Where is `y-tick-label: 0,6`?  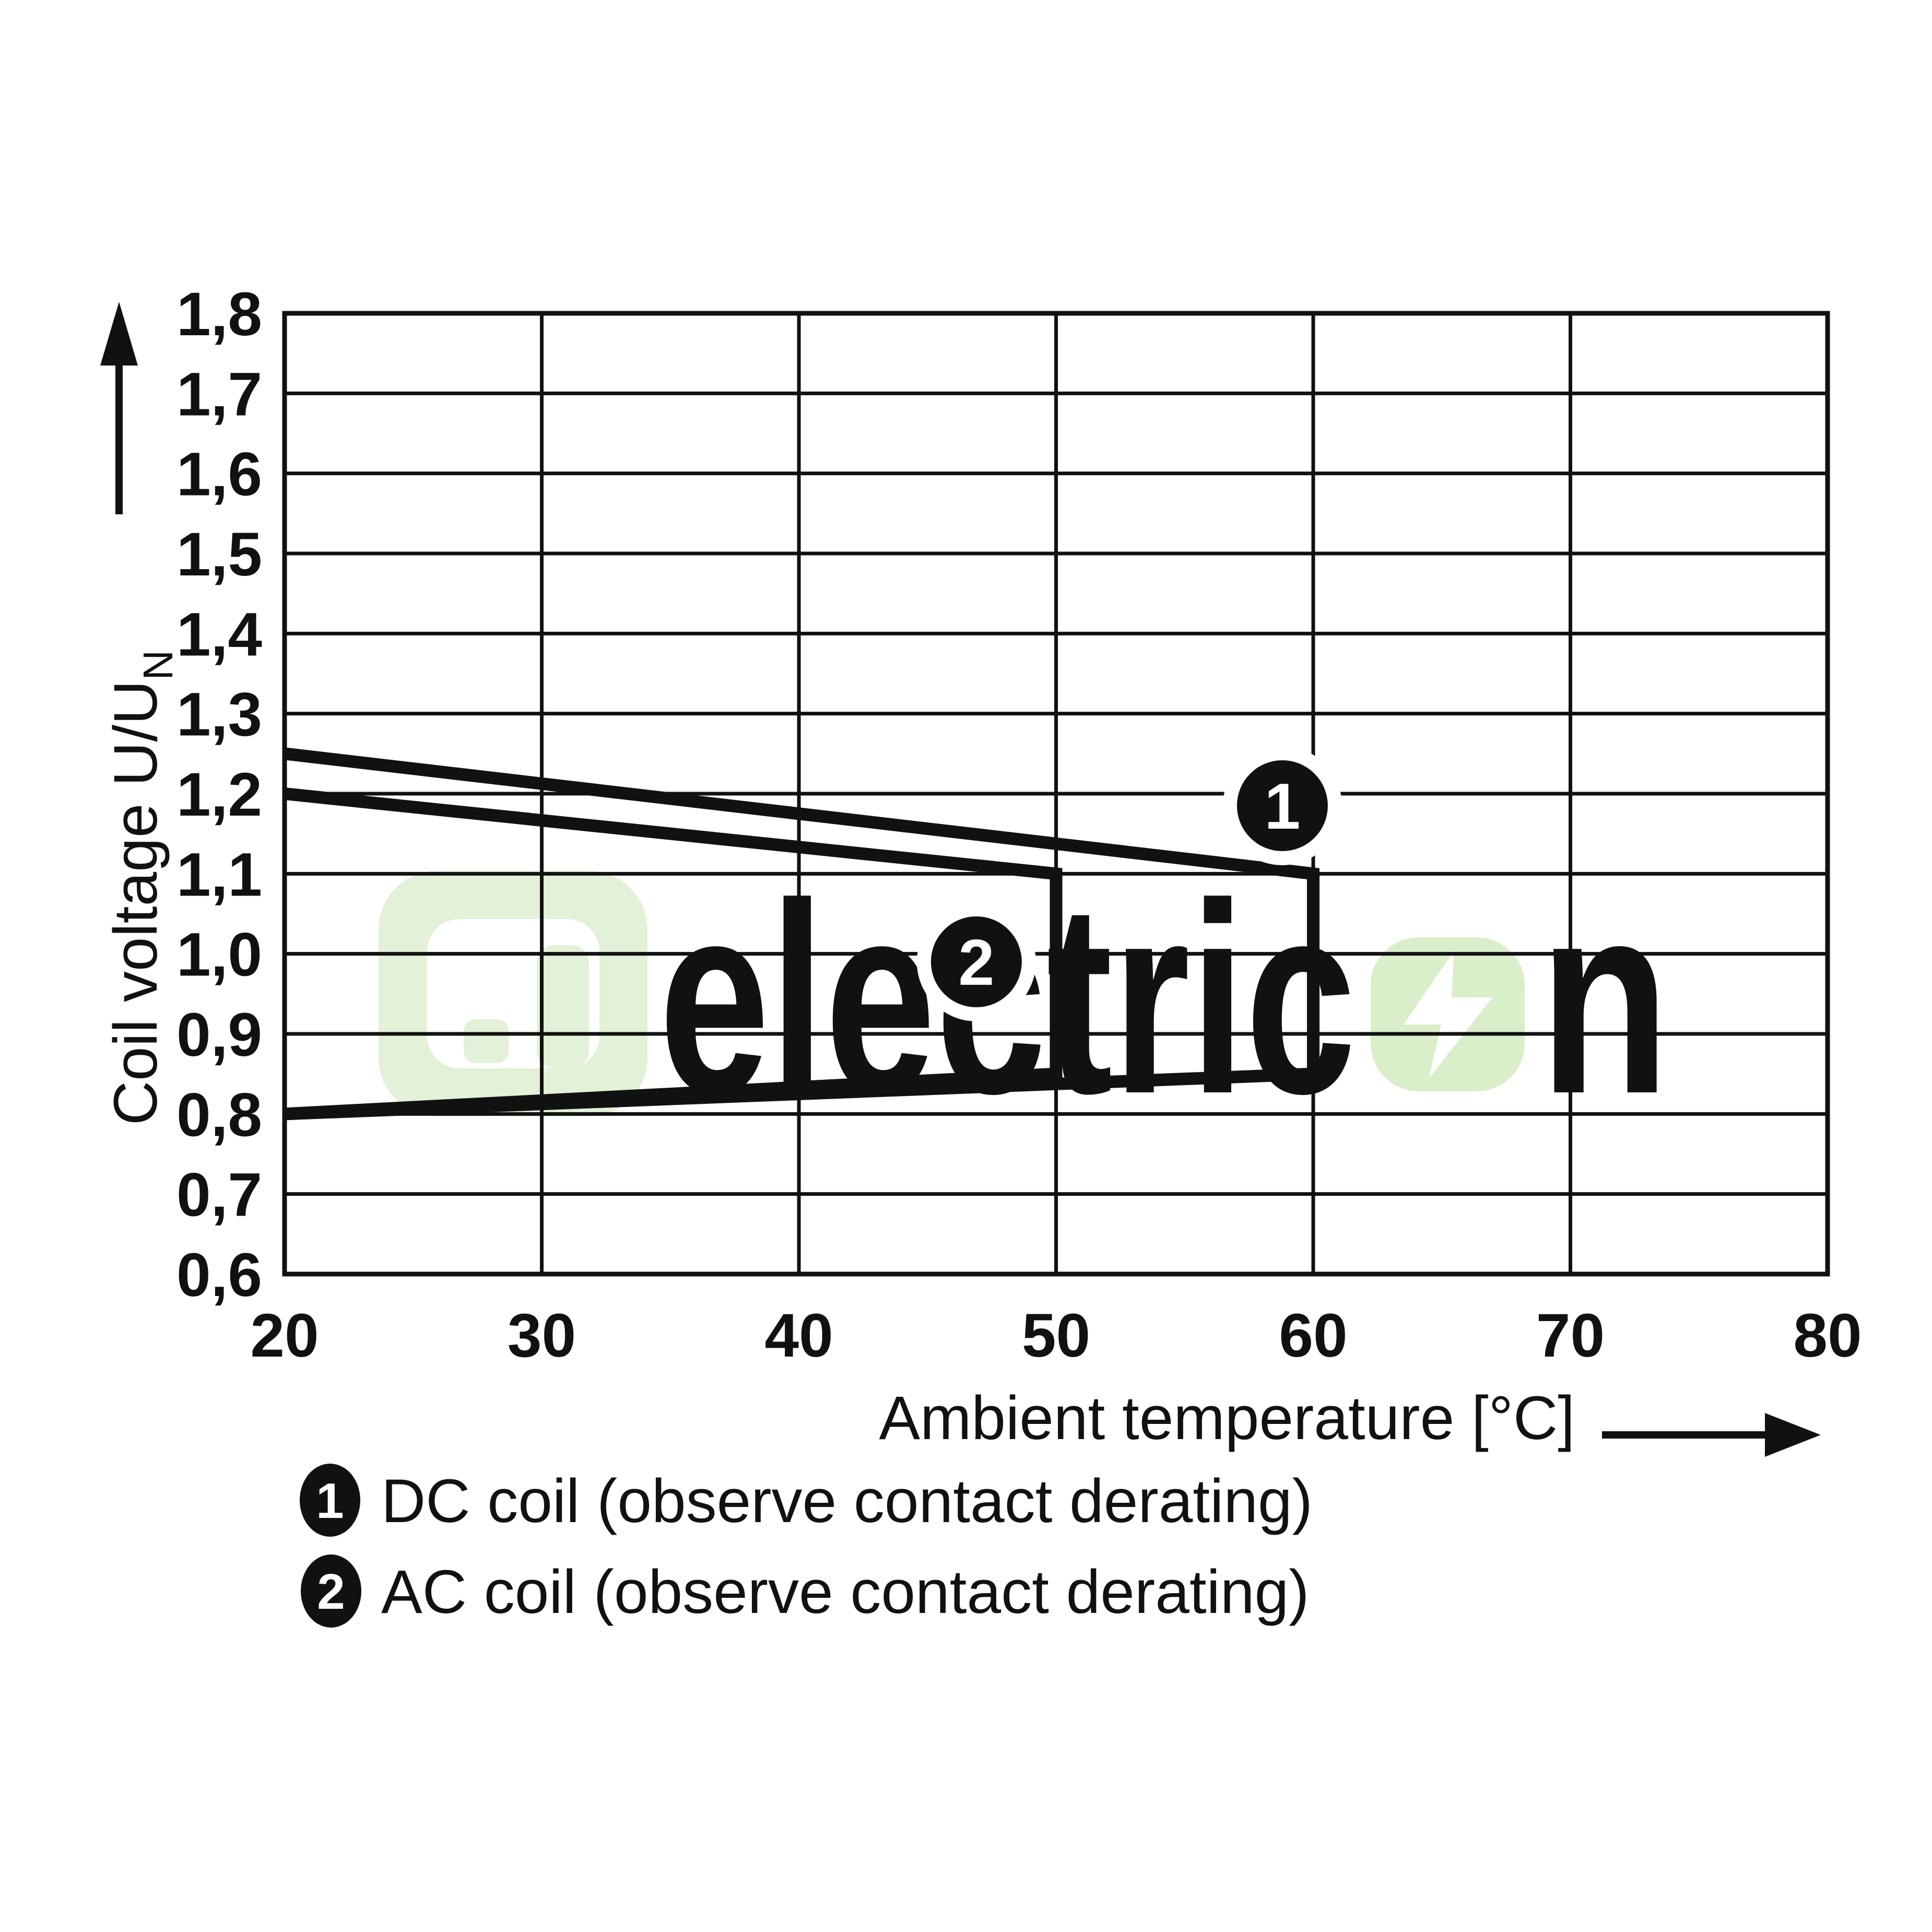 y-tick-label: 0,6 is located at coordinates (219, 1275).